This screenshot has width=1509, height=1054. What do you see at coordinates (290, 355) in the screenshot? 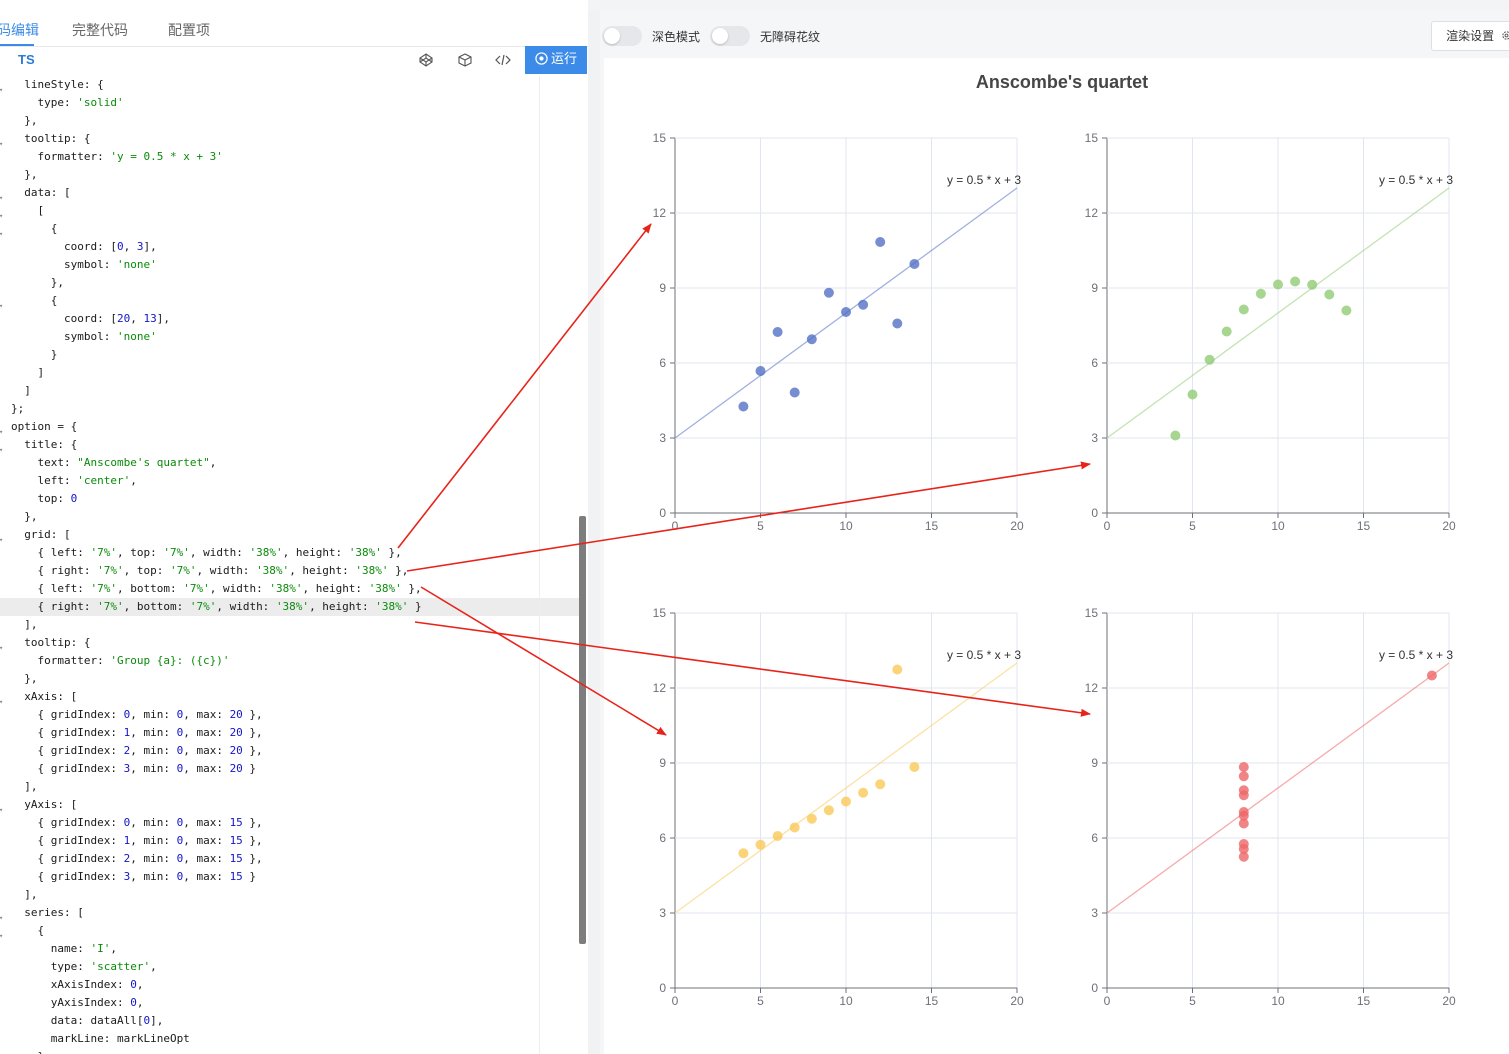
I see `code-line: }` at bounding box center [290, 355].